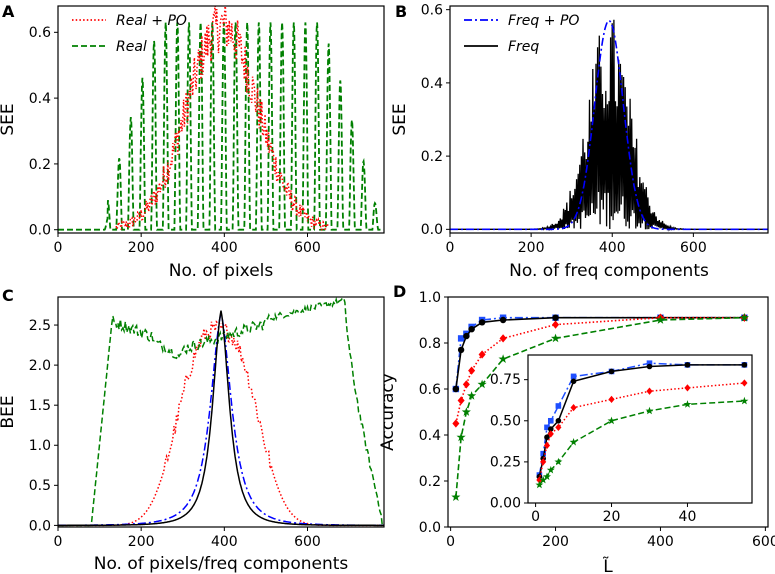 This screenshot has width=775, height=574. Describe the element at coordinates (641, 443) in the screenshot. I see `series-line-real` at that location.